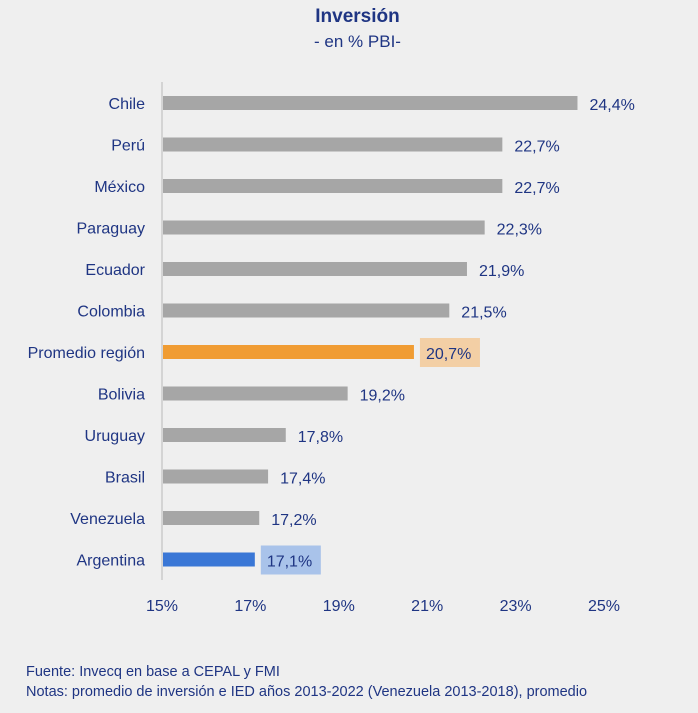 The image size is (698, 713). Describe the element at coordinates (86, 353) in the screenshot. I see `category-label: Promedio región` at that location.